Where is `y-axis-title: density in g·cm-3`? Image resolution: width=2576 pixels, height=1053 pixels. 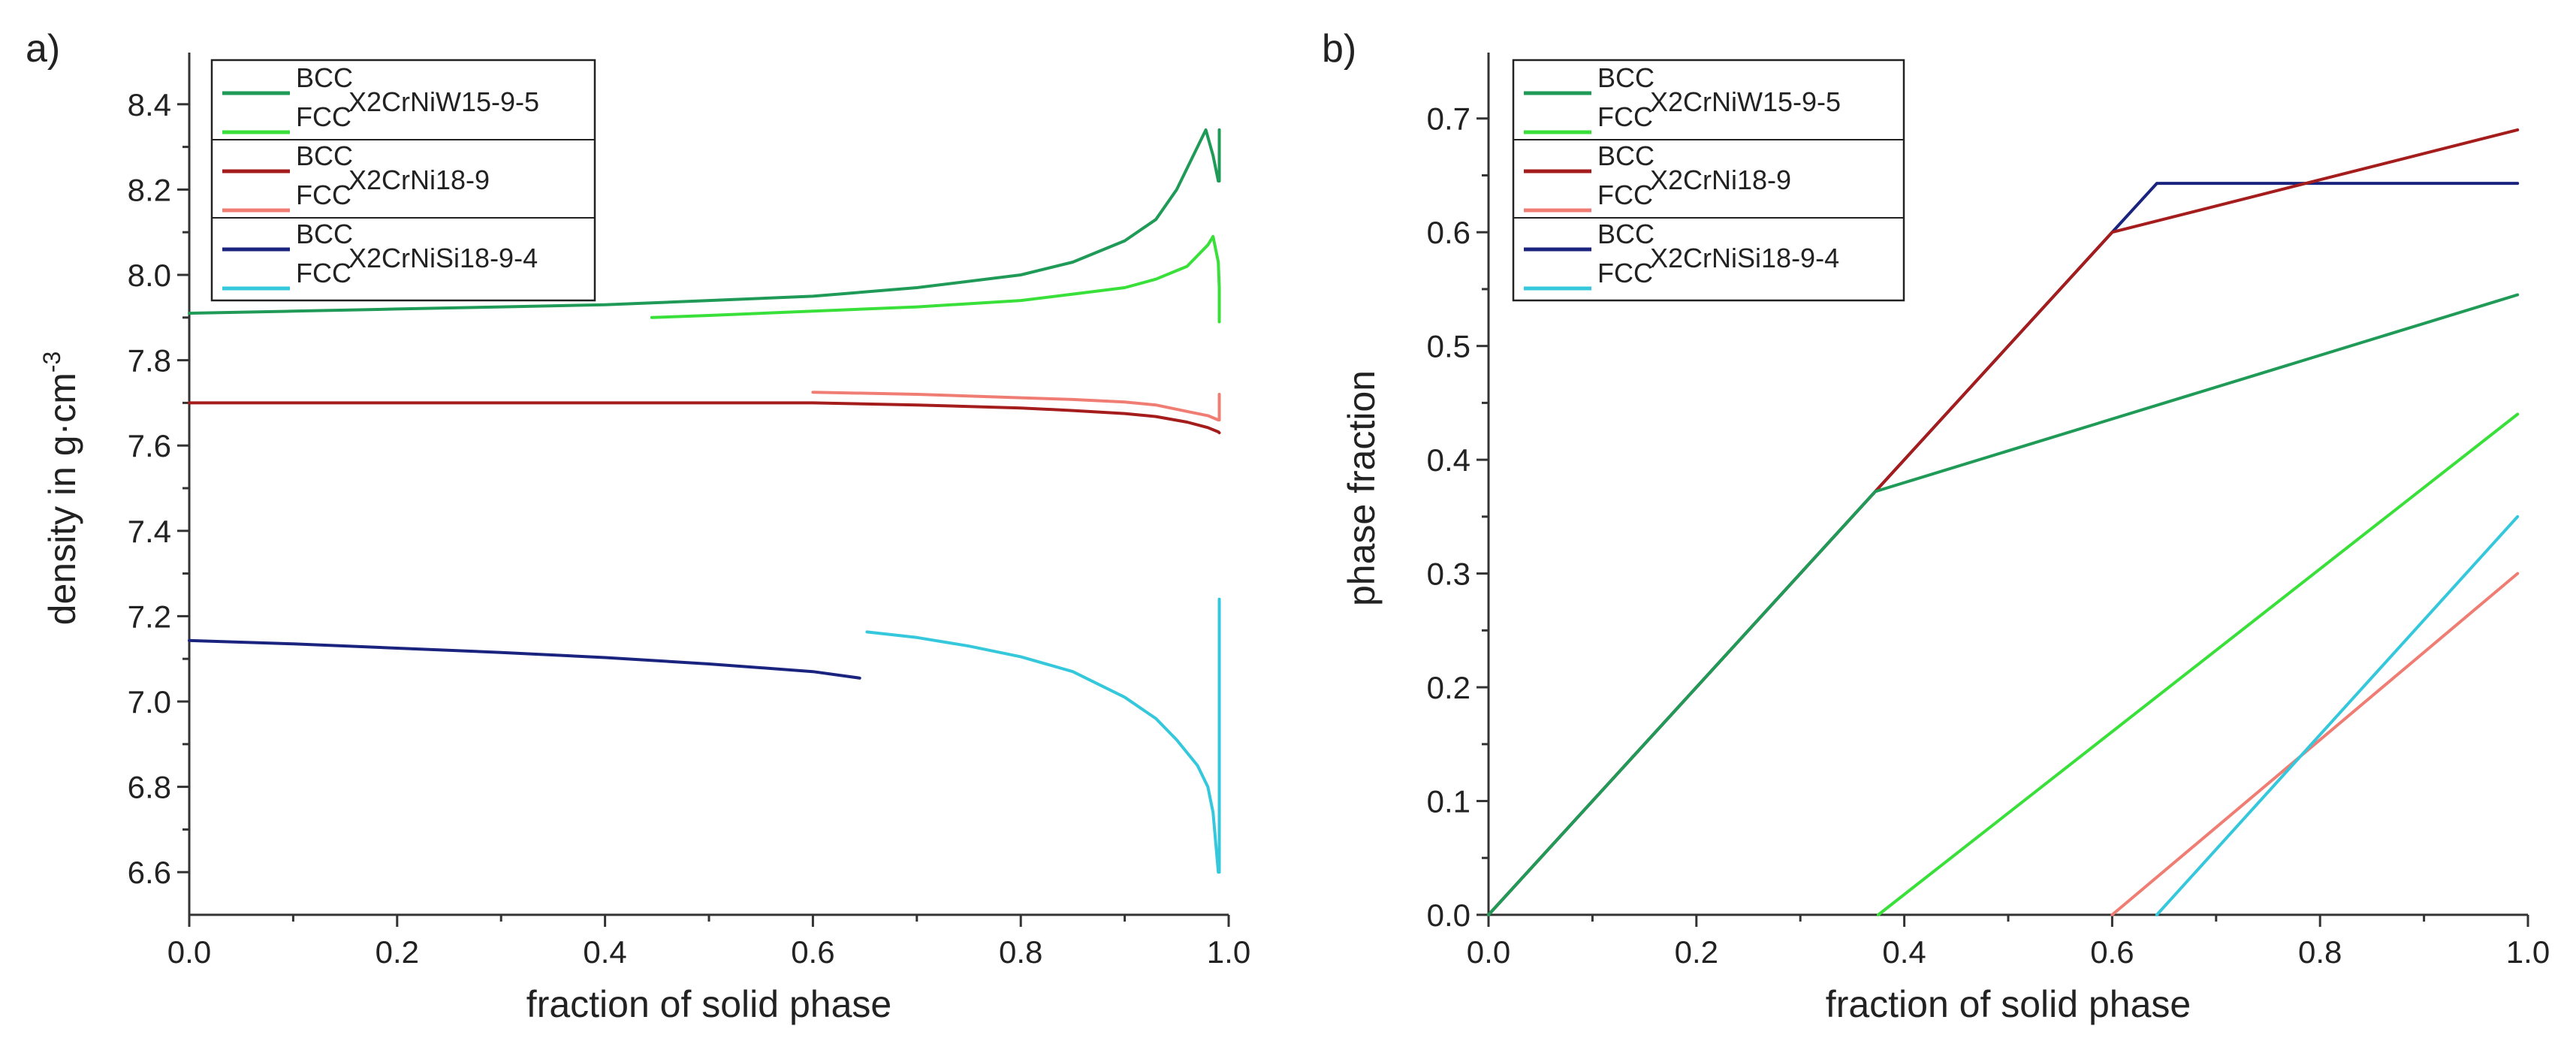
y-axis-title: density in g·cm-3 is located at coordinates (61, 489).